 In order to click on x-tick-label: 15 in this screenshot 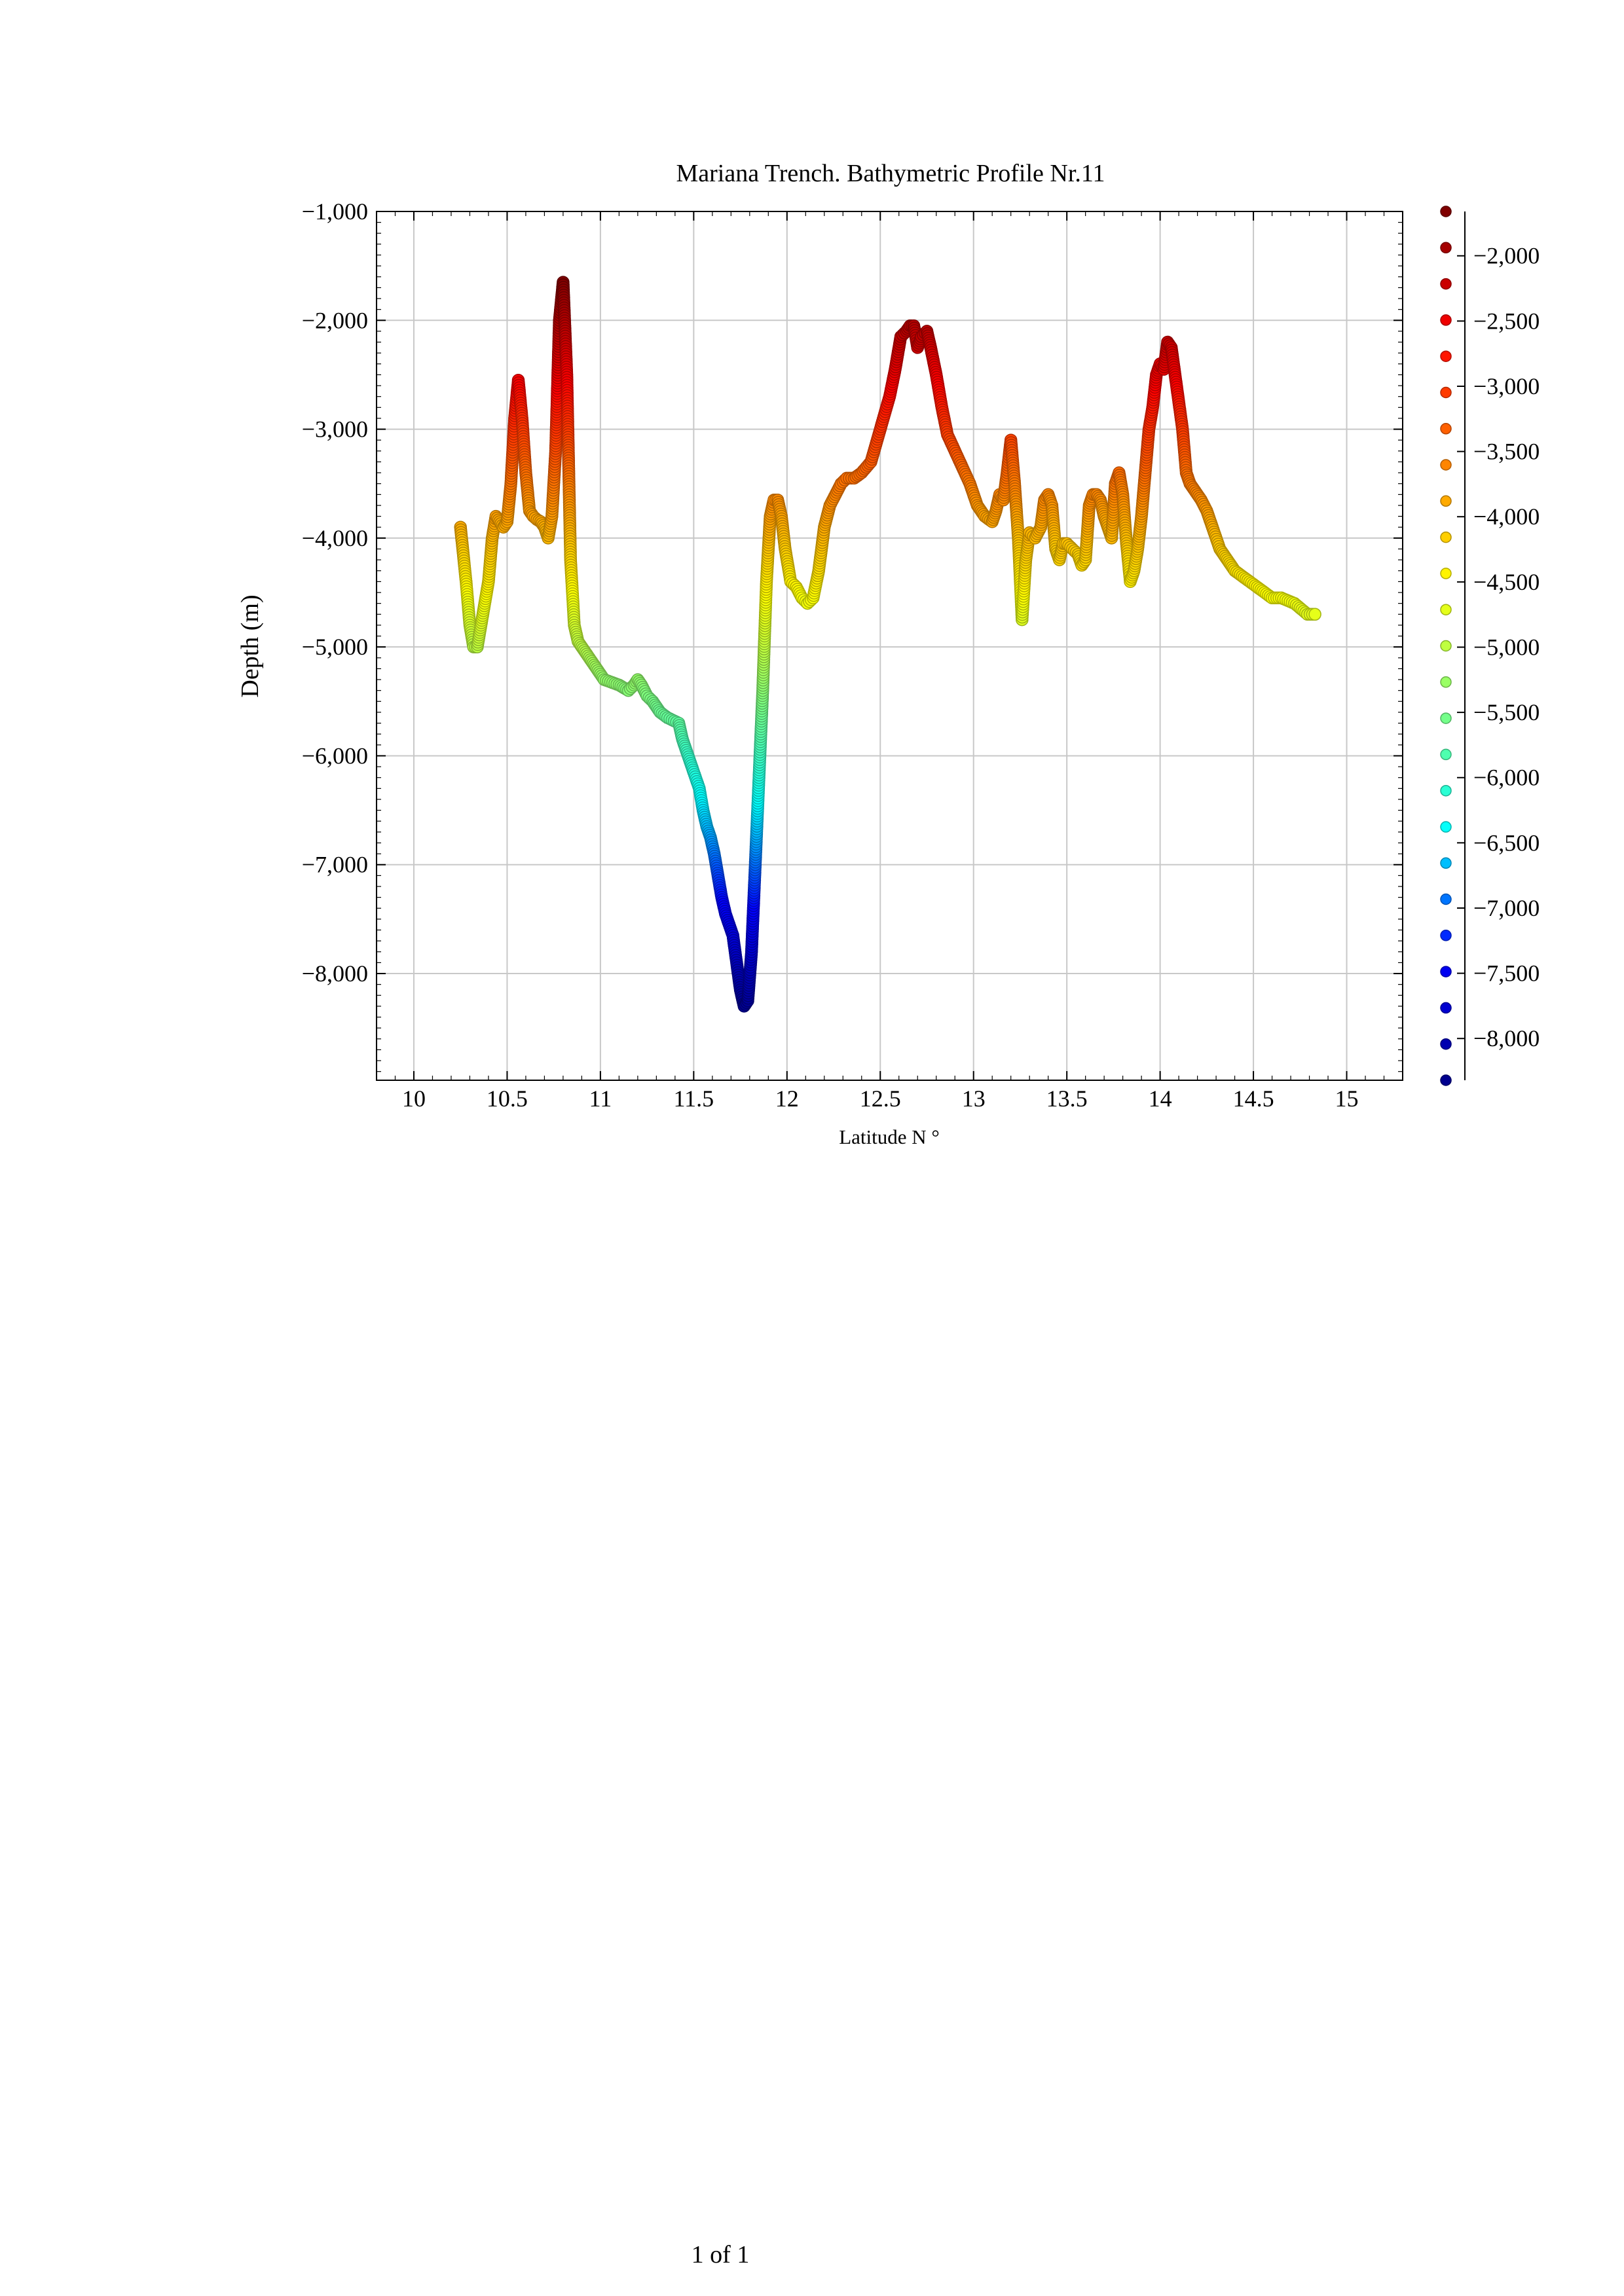, I will do `click(1347, 1098)`.